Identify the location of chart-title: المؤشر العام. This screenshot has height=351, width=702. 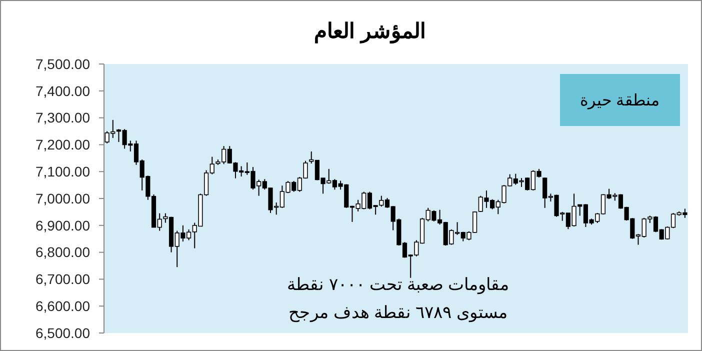
(370, 32).